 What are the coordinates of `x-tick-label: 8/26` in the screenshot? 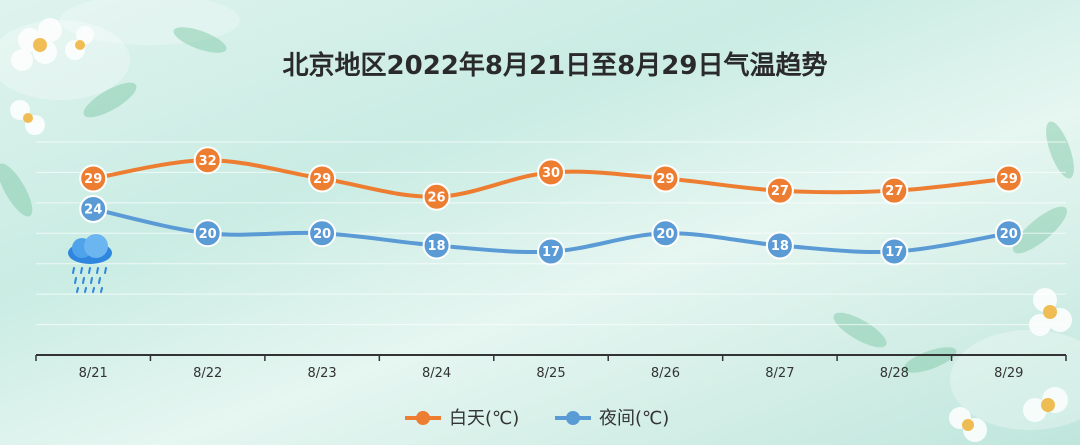 It's located at (665, 373).